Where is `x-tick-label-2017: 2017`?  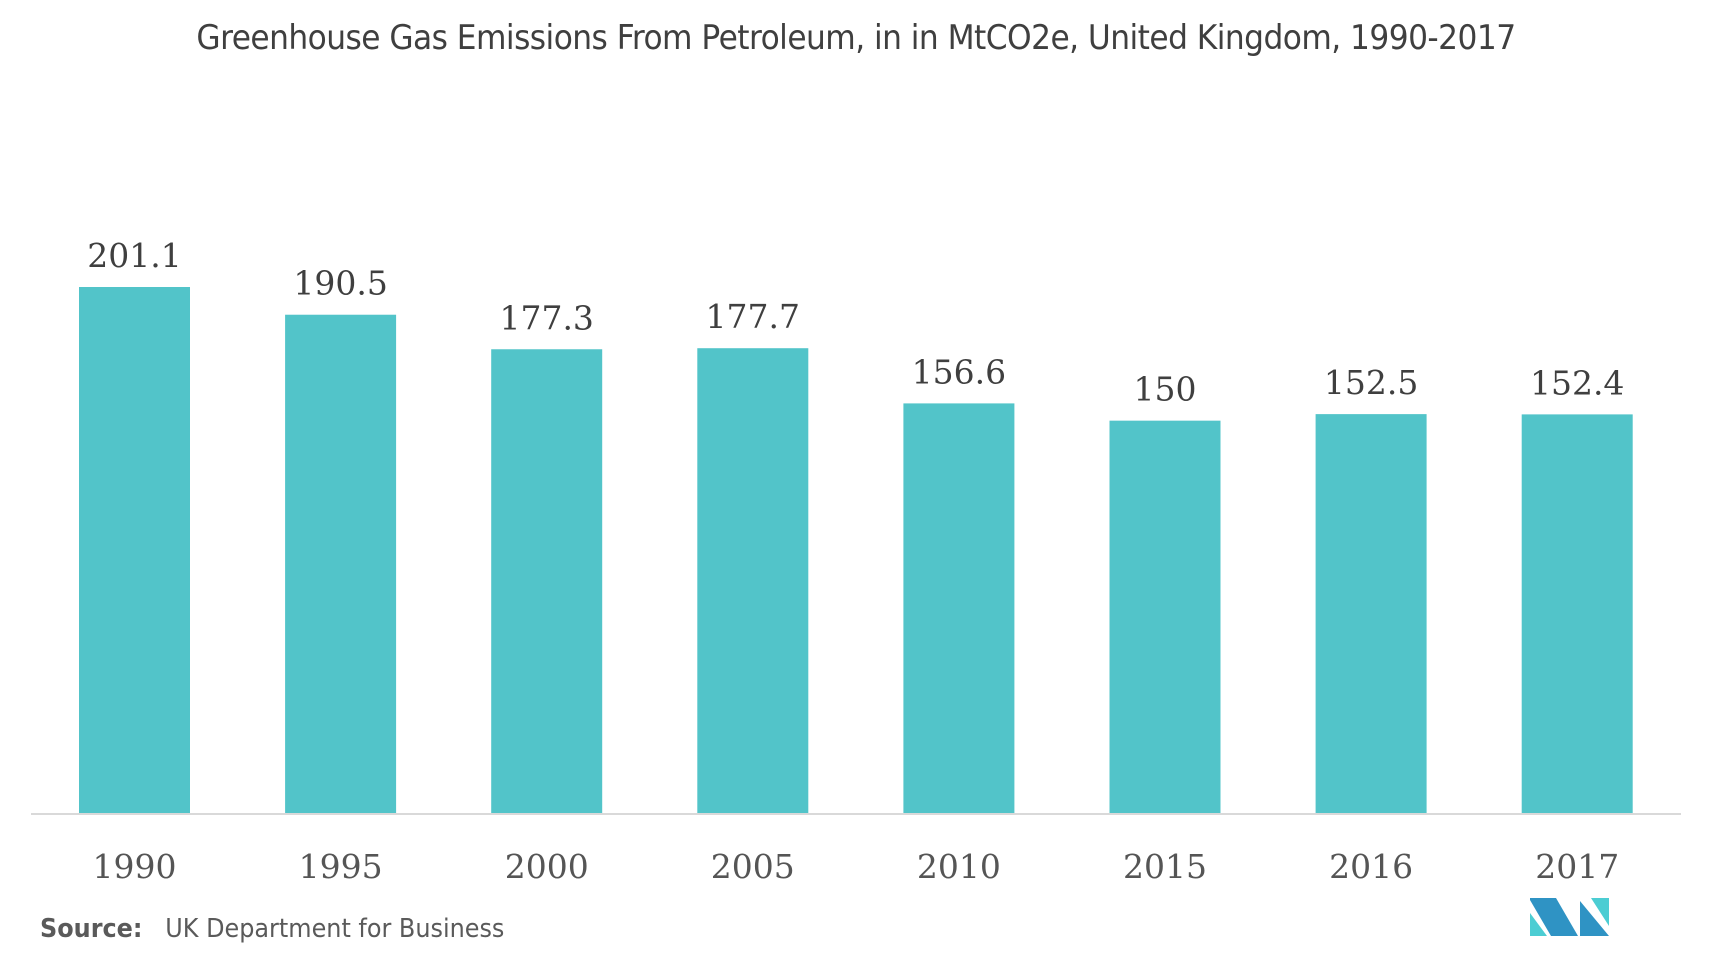 x-tick-label-2017: 2017 is located at coordinates (1577, 866).